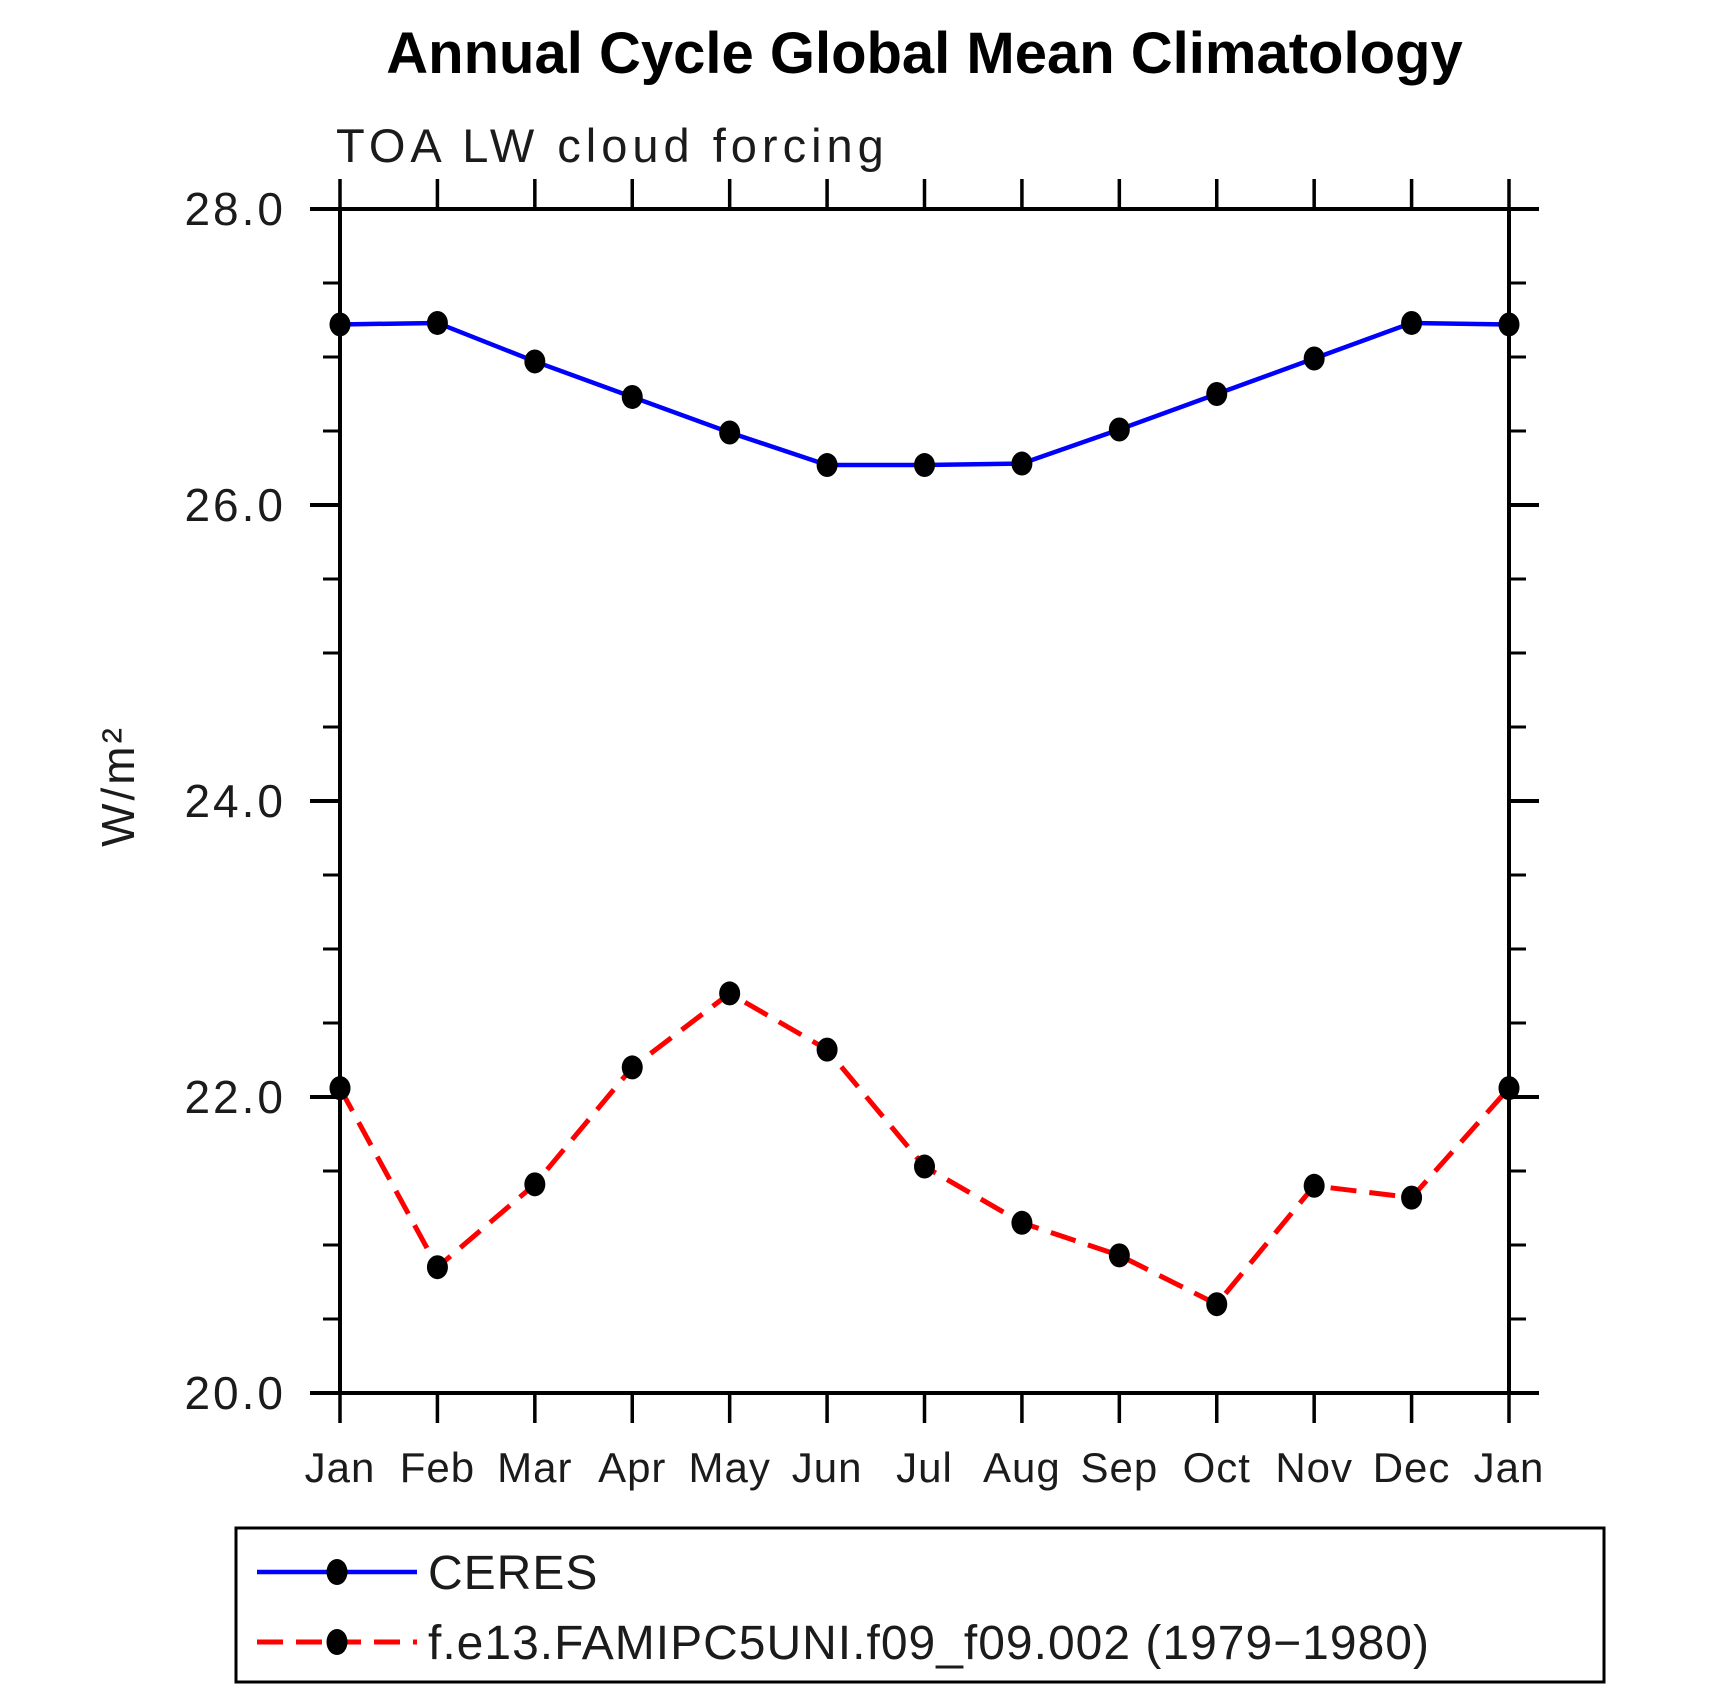 This screenshot has width=1710, height=1691. What do you see at coordinates (920, 1605) in the screenshot?
I see `legend-box` at bounding box center [920, 1605].